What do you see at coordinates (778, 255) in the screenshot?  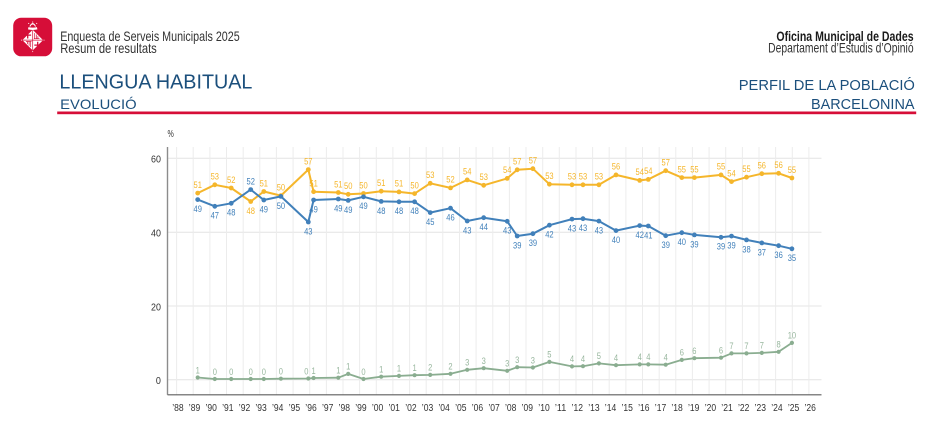 I see `svg-text: 36` at bounding box center [778, 255].